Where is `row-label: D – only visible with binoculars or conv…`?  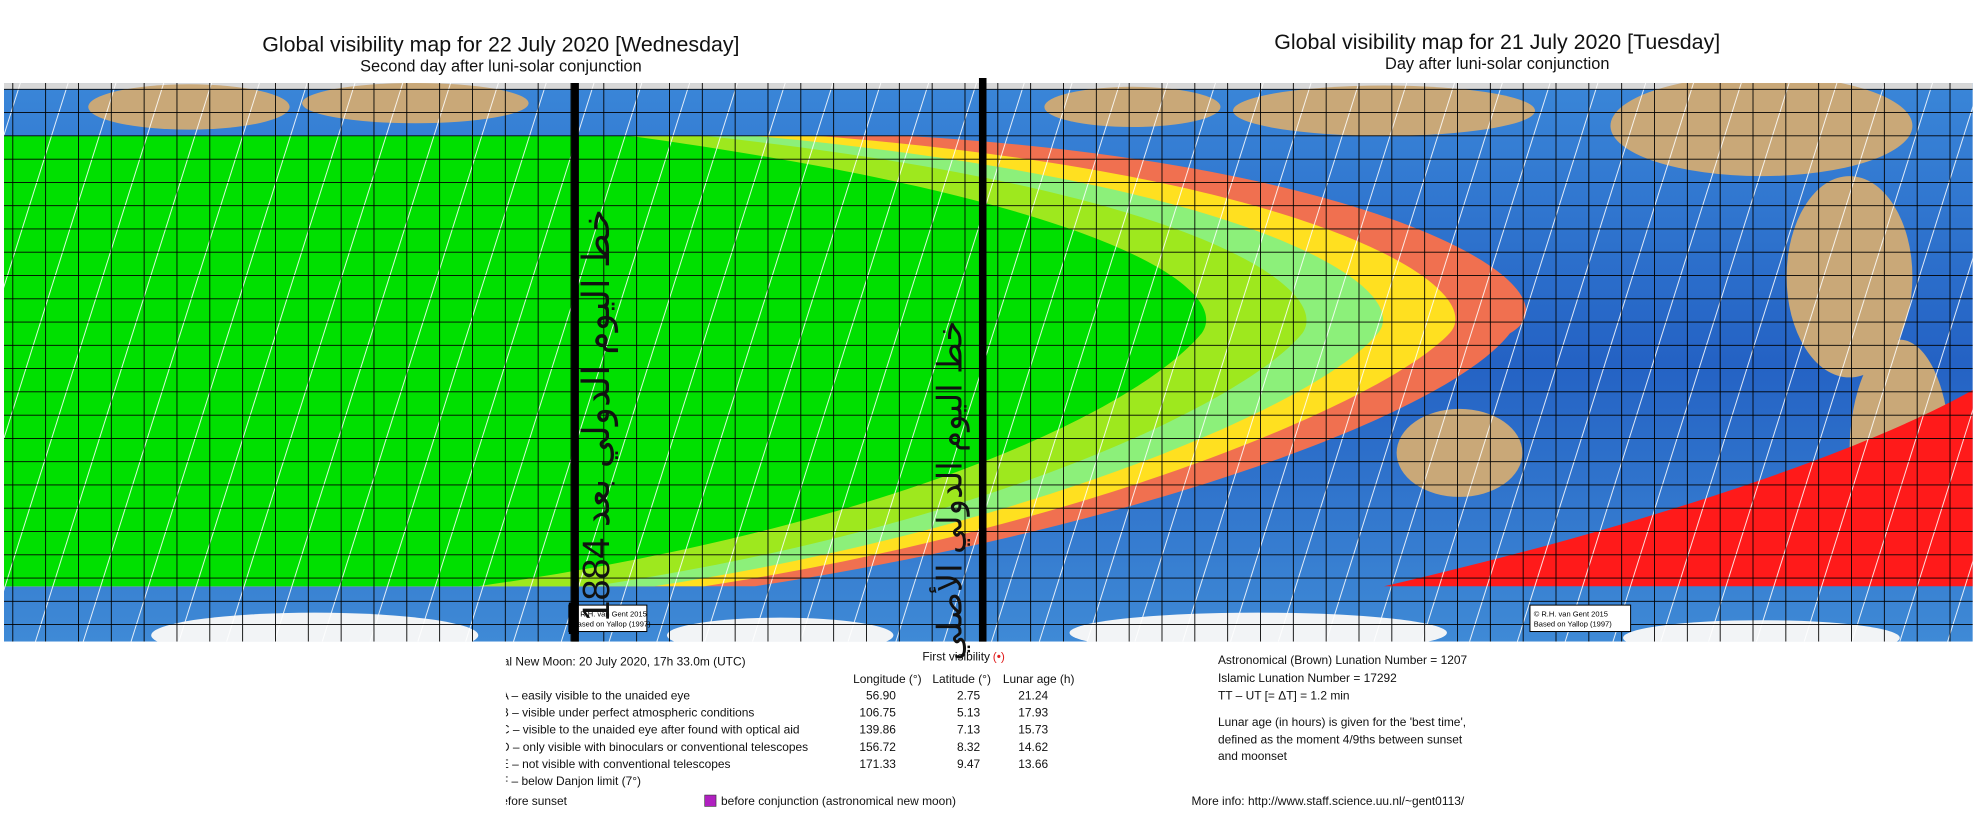 row-label: D – only visible with binoculars or conv… is located at coordinates (654, 747).